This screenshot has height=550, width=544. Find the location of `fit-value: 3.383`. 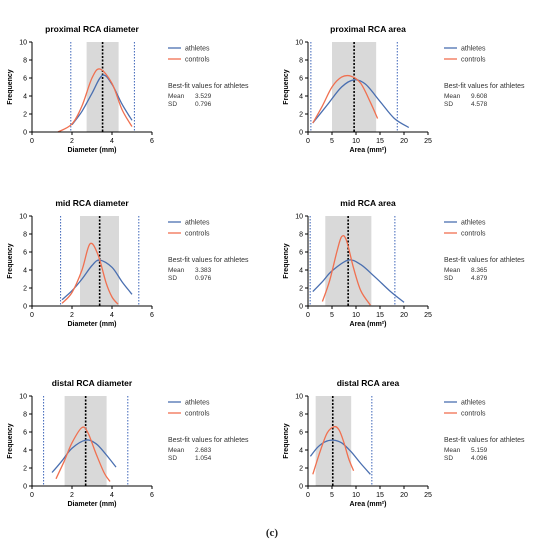

fit-value: 3.383 is located at coordinates (203, 270).